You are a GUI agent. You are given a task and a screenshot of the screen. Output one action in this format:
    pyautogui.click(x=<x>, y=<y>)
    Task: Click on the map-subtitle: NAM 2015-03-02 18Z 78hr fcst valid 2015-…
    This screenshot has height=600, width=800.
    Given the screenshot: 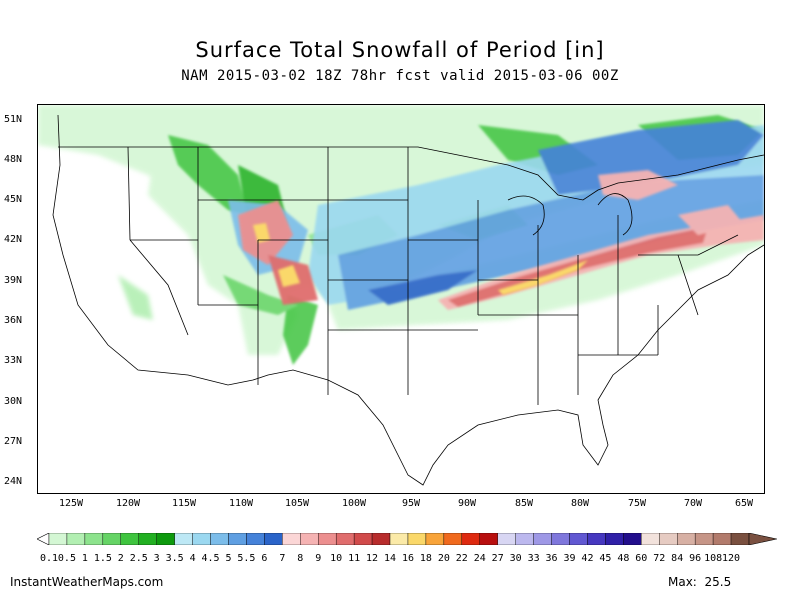 What is the action you would take?
    pyautogui.click(x=400, y=76)
    